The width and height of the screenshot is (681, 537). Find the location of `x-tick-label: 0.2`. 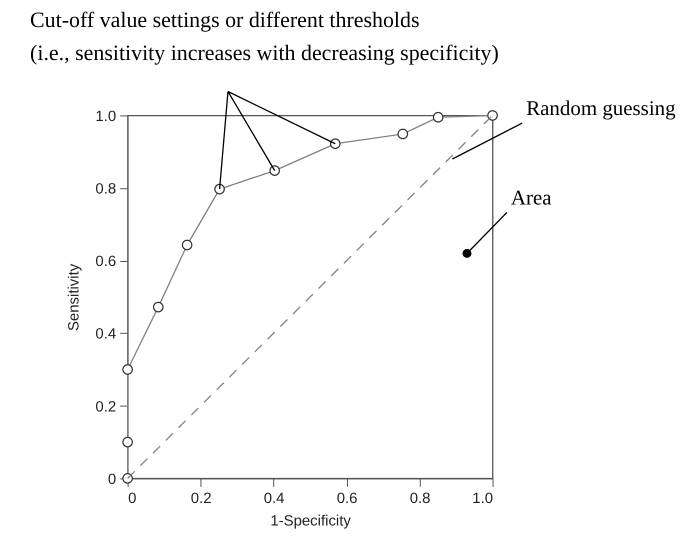

x-tick-label: 0.2 is located at coordinates (201, 498).